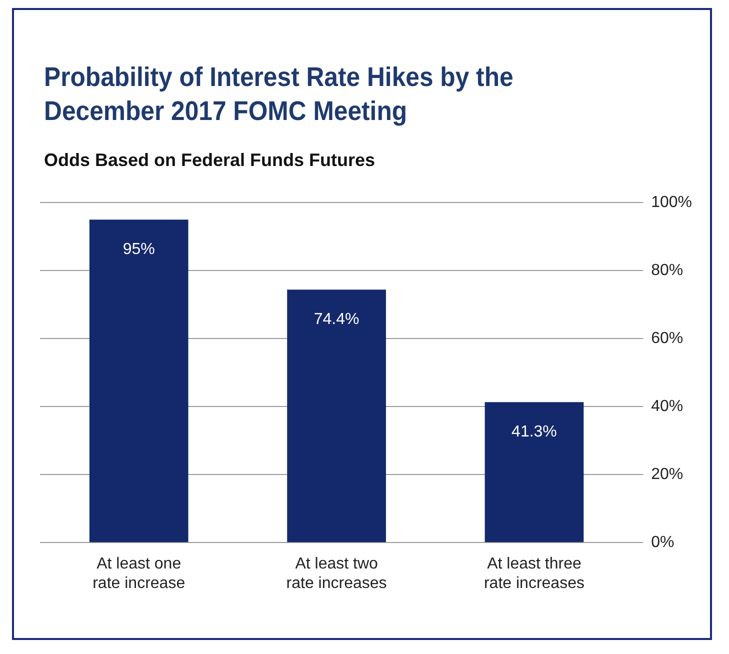 The image size is (729, 654). What do you see at coordinates (210, 160) in the screenshot?
I see `chart-subtitle: Odds Based on Federal Funds Futures` at bounding box center [210, 160].